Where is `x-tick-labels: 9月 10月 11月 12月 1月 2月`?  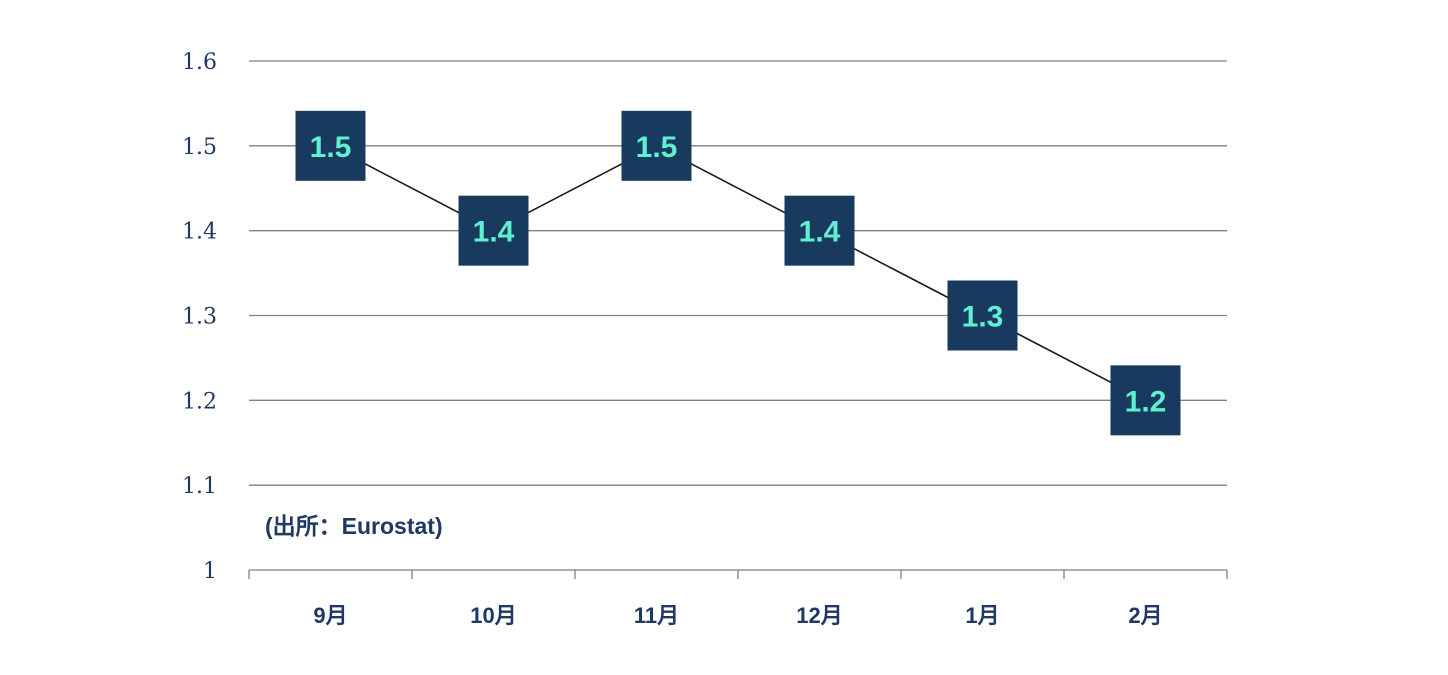 x-tick-labels: 9月 10月 11月 12月 1月 2月 is located at coordinates (737, 615).